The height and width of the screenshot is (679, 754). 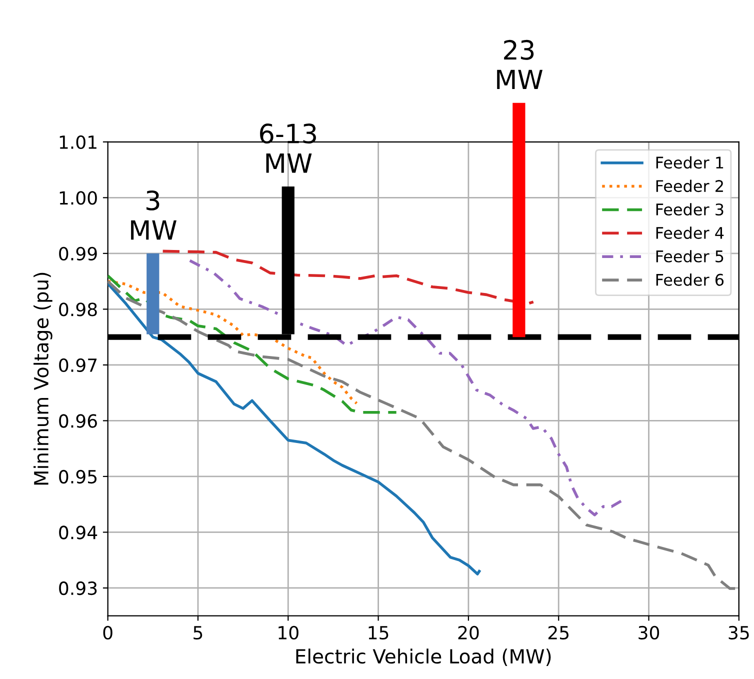 I want to click on y-tick-label: 1.01, so click(x=78, y=142).